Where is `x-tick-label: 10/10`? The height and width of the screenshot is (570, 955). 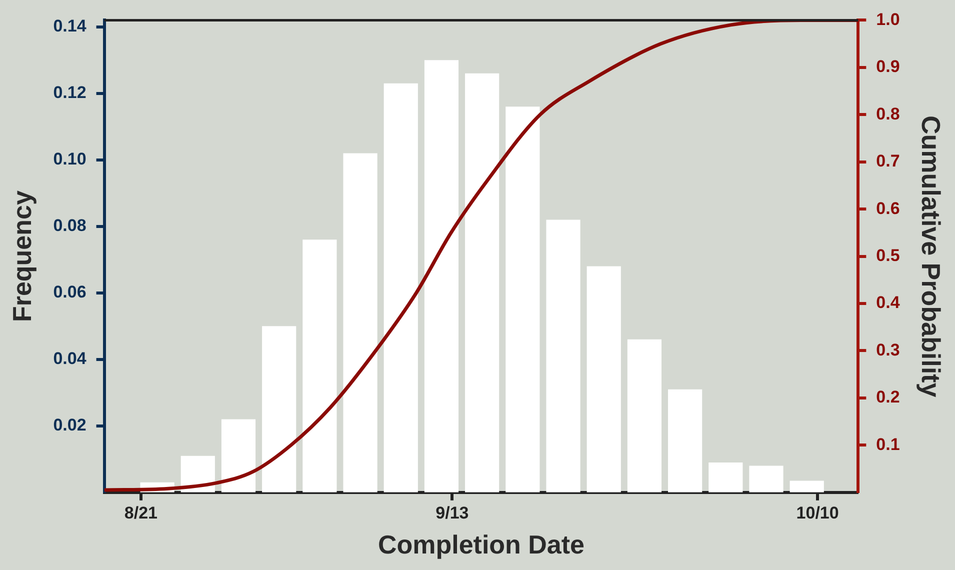
x-tick-label: 10/10 is located at coordinates (817, 512).